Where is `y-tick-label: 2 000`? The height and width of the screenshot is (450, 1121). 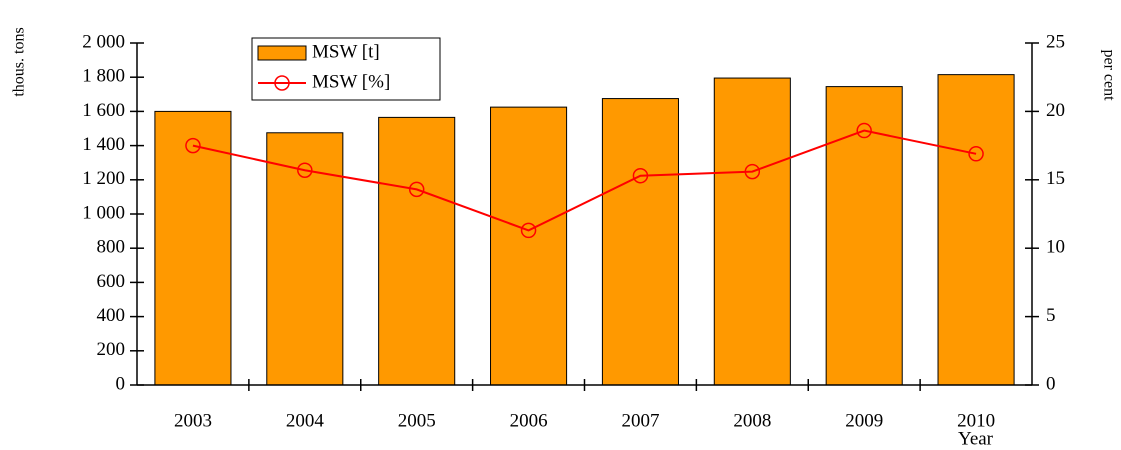 y-tick-label: 2 000 is located at coordinates (103, 41).